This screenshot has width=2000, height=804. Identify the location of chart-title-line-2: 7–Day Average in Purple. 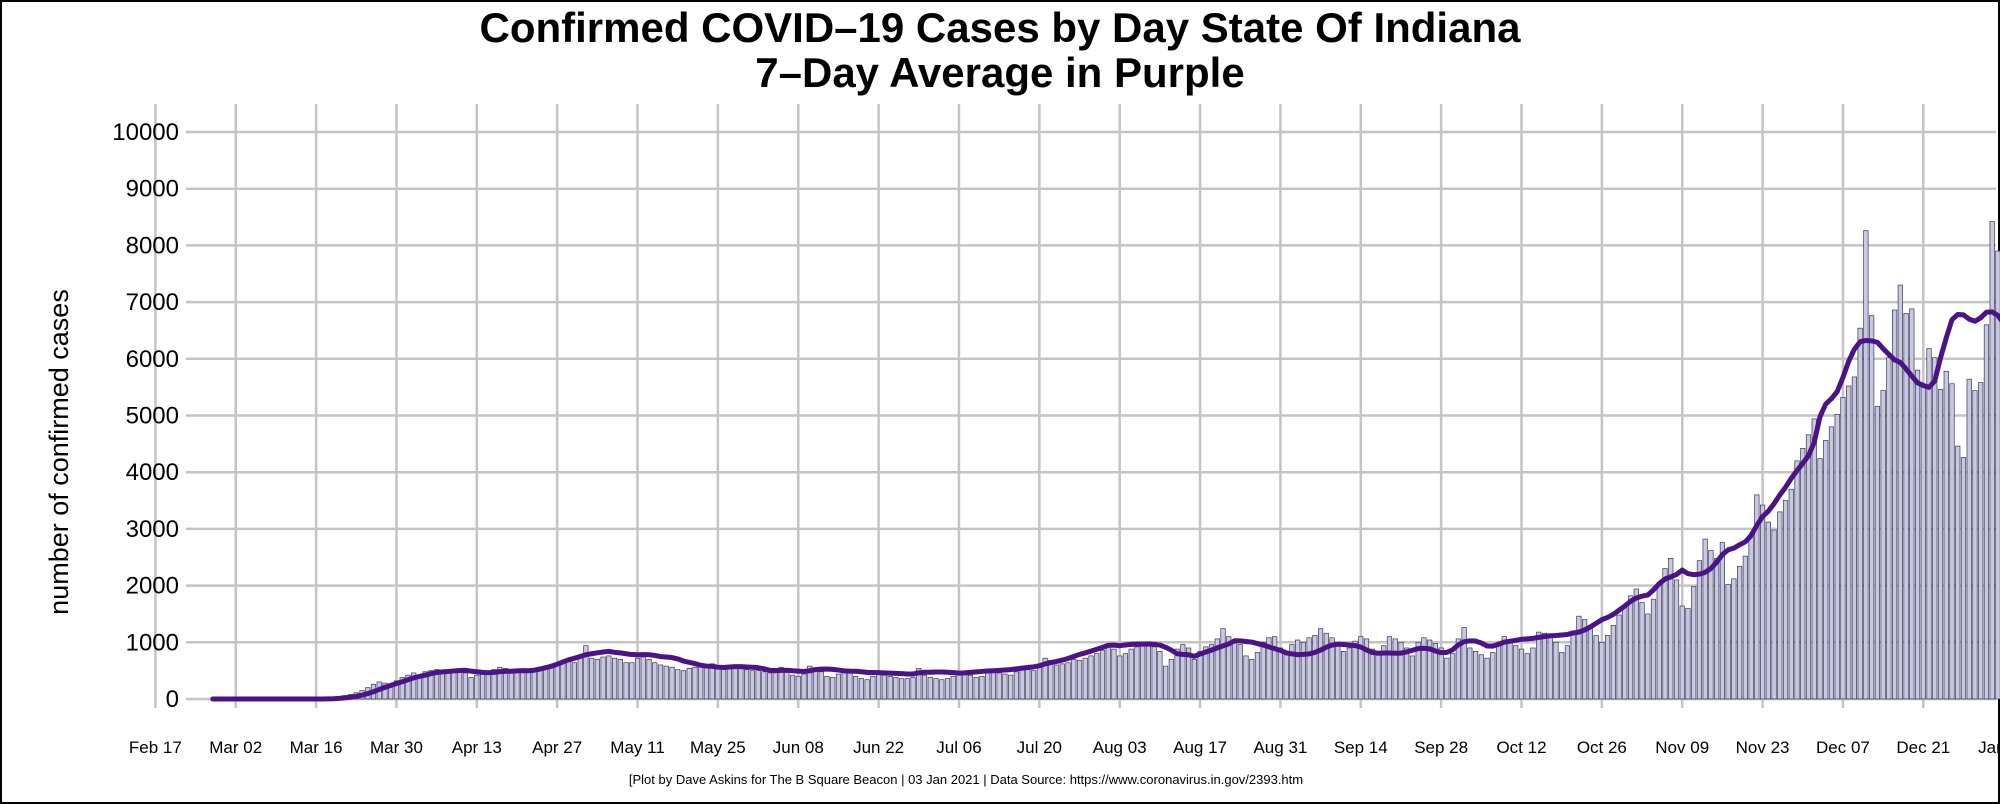
(999, 72).